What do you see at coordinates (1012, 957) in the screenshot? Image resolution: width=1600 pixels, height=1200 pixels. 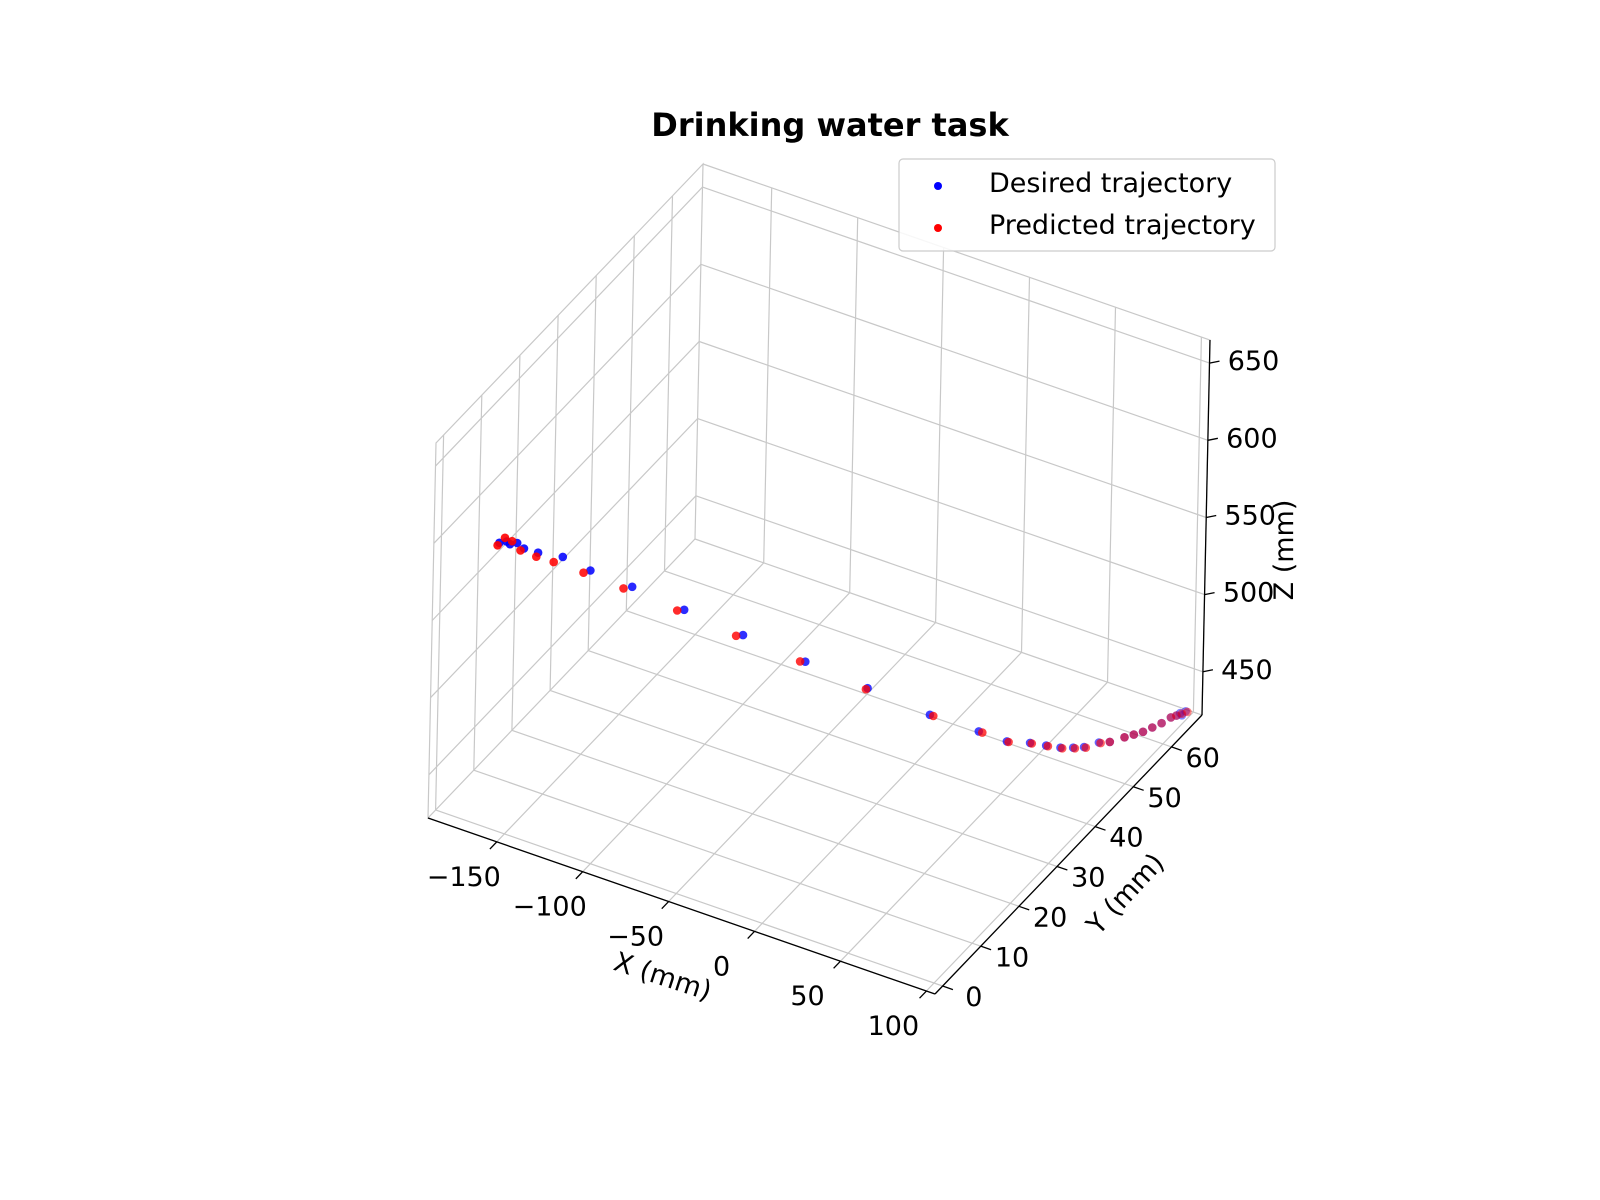 I see `y-tick-label-1: 10` at bounding box center [1012, 957].